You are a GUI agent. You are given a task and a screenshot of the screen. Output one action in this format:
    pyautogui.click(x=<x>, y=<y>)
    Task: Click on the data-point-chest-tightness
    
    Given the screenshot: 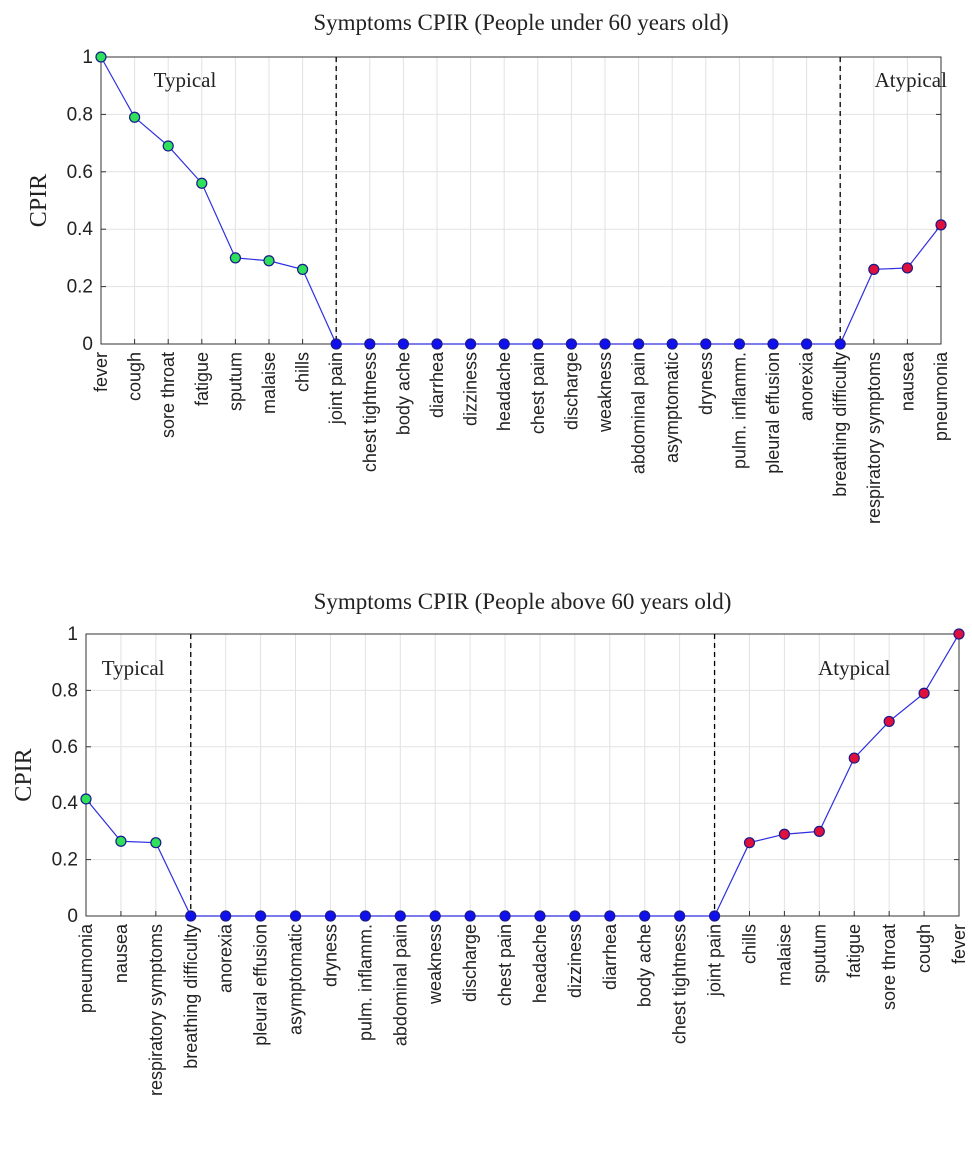 What is the action you would take?
    pyautogui.click(x=680, y=916)
    